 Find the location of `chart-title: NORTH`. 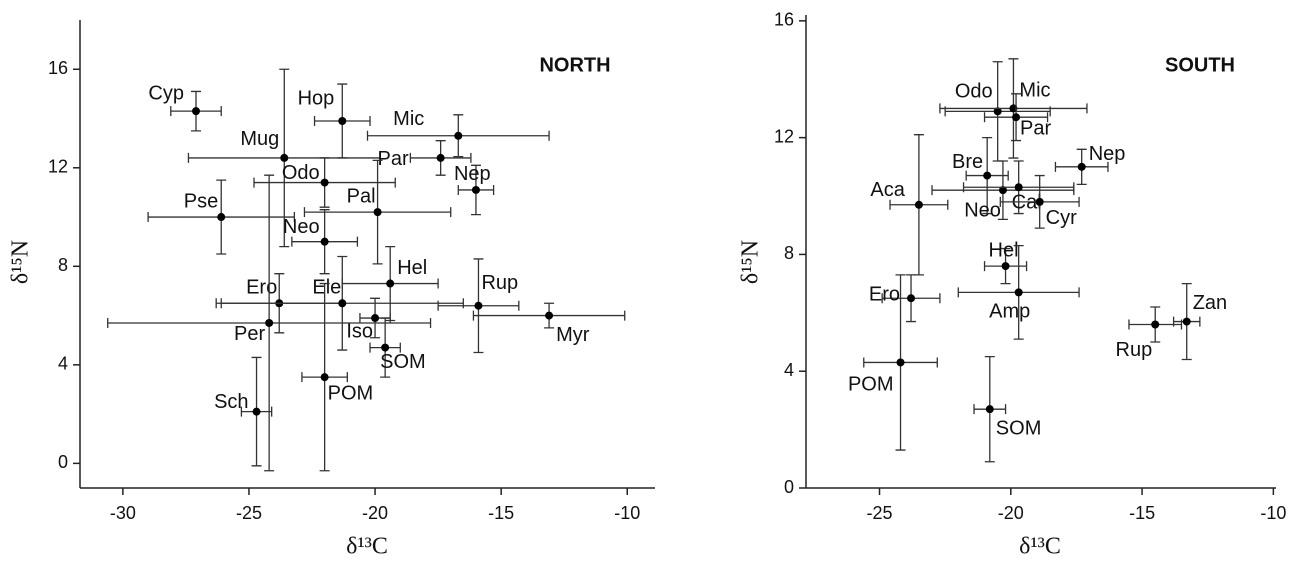

chart-title: NORTH is located at coordinates (574, 65).